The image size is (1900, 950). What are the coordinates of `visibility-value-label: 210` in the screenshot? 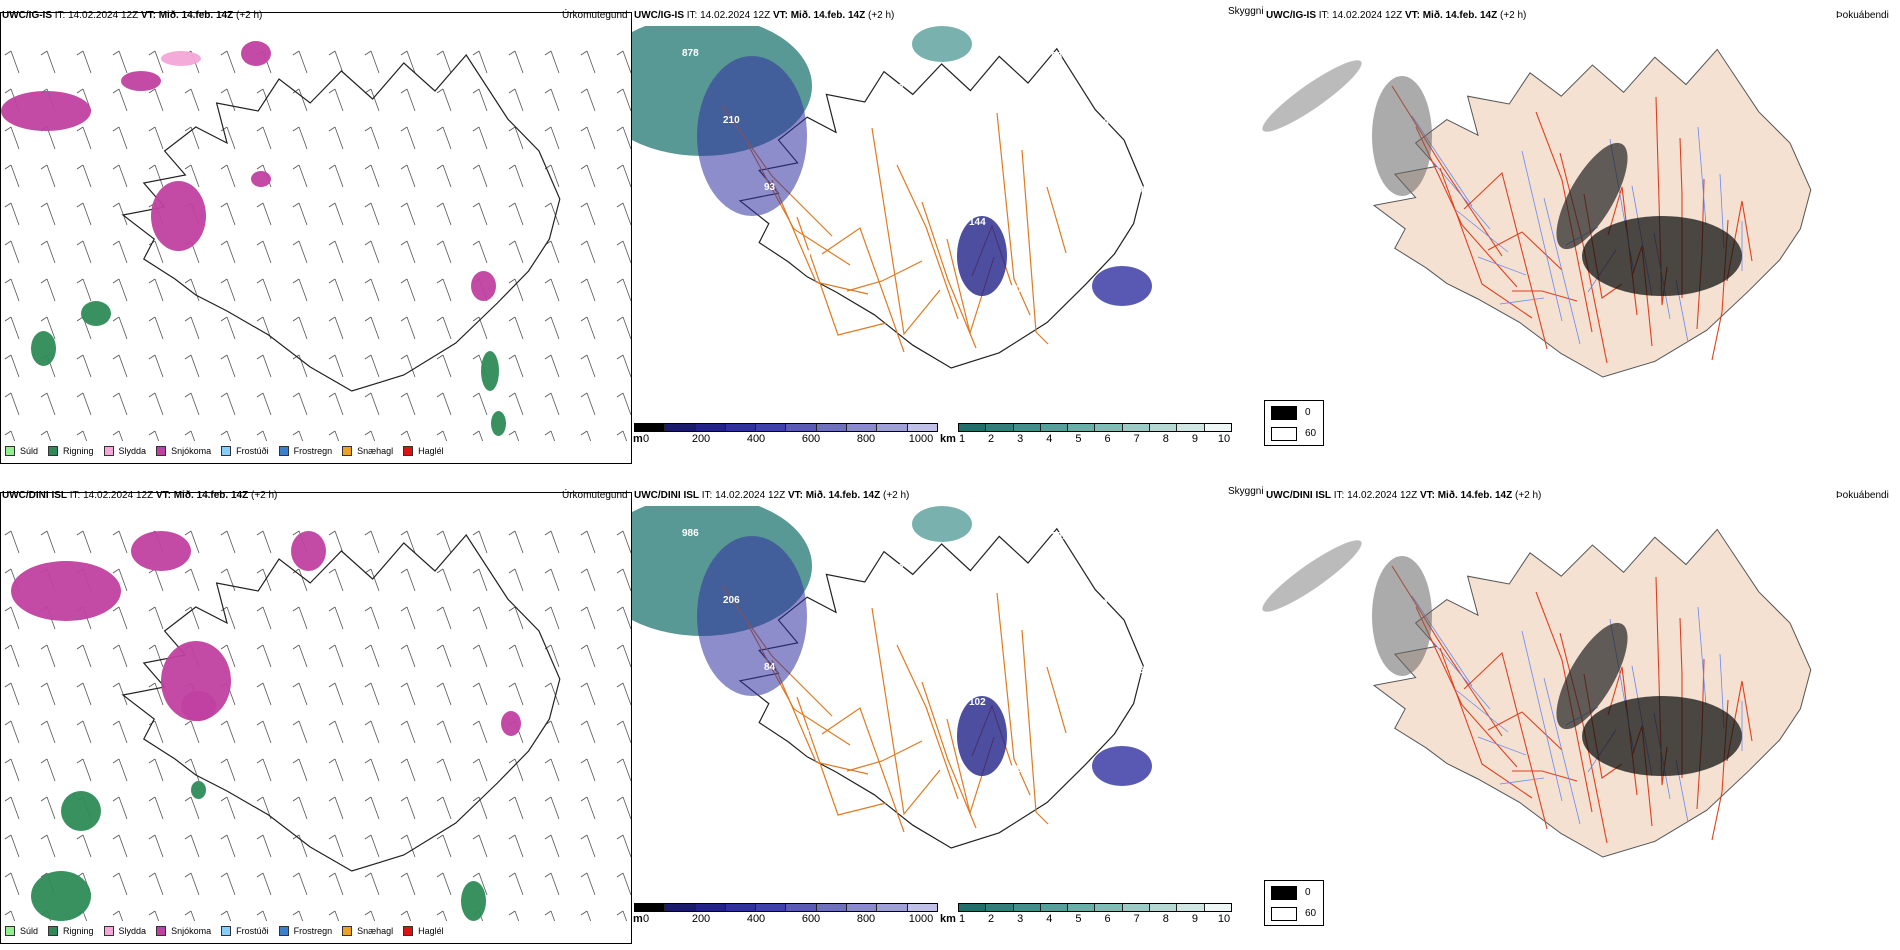 It's located at (731, 120).